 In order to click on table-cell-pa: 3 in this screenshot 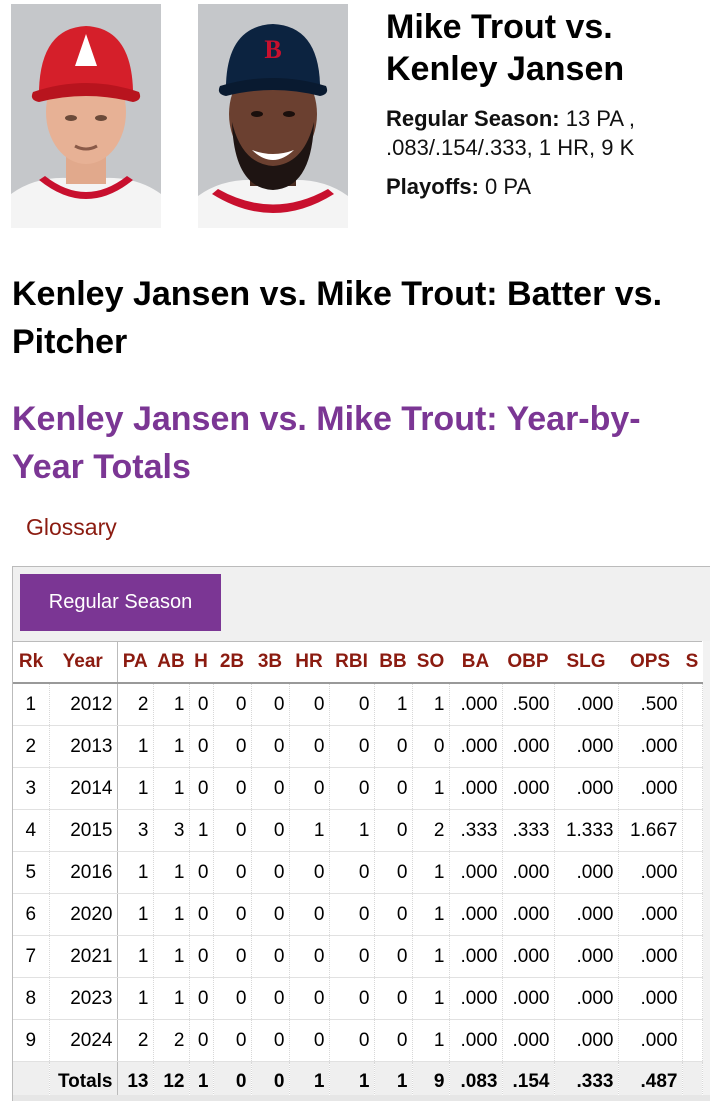, I will do `click(135, 831)`.